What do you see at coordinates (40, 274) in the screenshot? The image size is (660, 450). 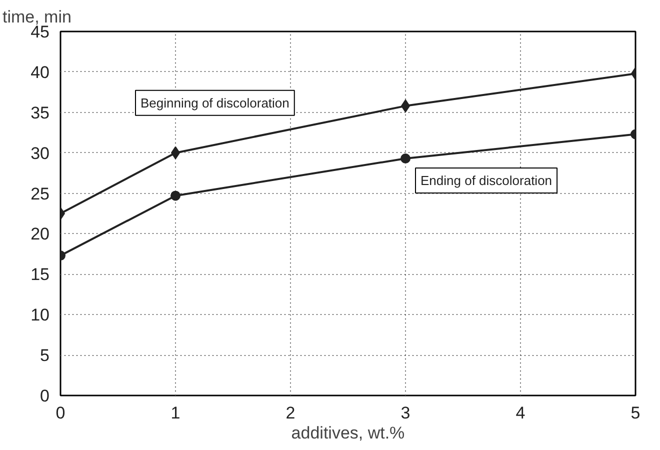 I see `y-tick-label: 15` at bounding box center [40, 274].